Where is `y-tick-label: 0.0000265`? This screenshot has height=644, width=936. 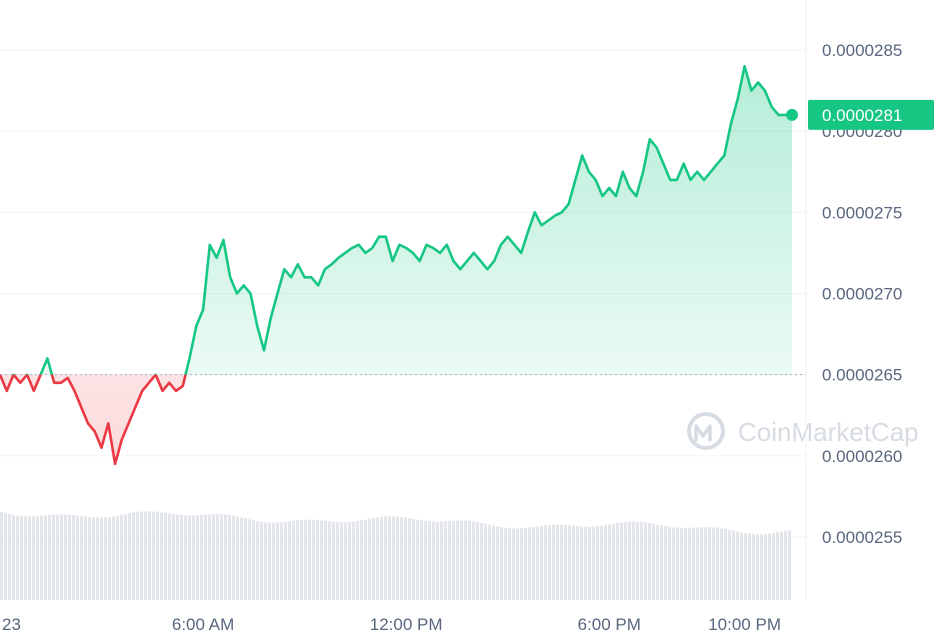
y-tick-label: 0.0000265 is located at coordinates (862, 375).